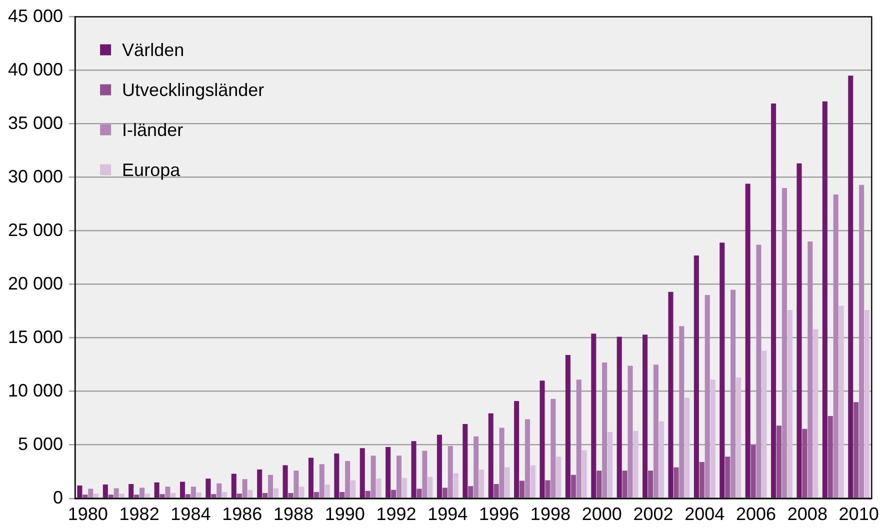 Image resolution: width=885 pixels, height=532 pixels. Describe the element at coordinates (36, 283) in the screenshot. I see `y-tick-label: 20 000` at that location.